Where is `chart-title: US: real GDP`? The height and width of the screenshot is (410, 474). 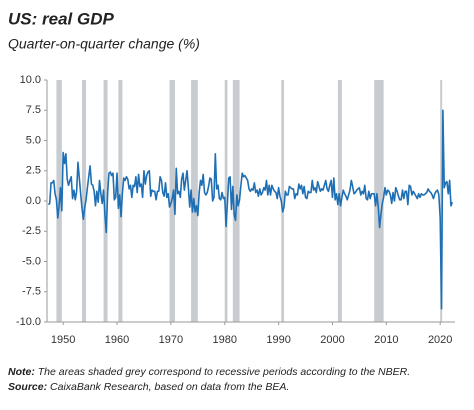
chart-title: US: real GDP is located at coordinates (61, 18).